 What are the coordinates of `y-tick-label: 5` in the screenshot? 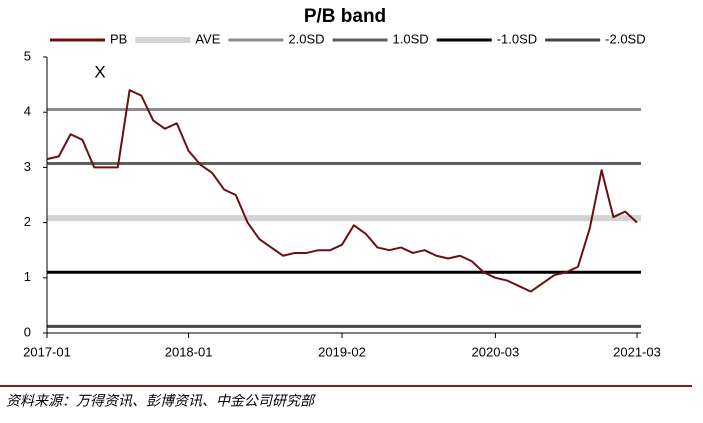 It's located at (27, 55).